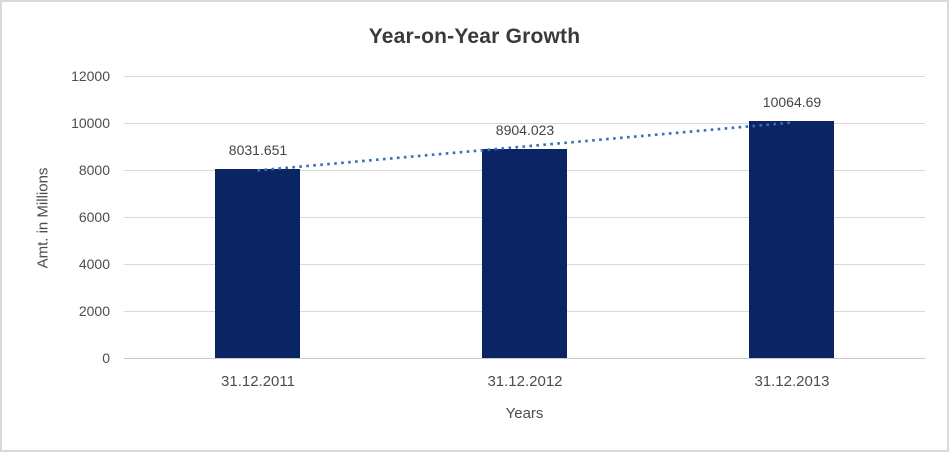  What do you see at coordinates (524, 413) in the screenshot?
I see `x-axis-title: Years` at bounding box center [524, 413].